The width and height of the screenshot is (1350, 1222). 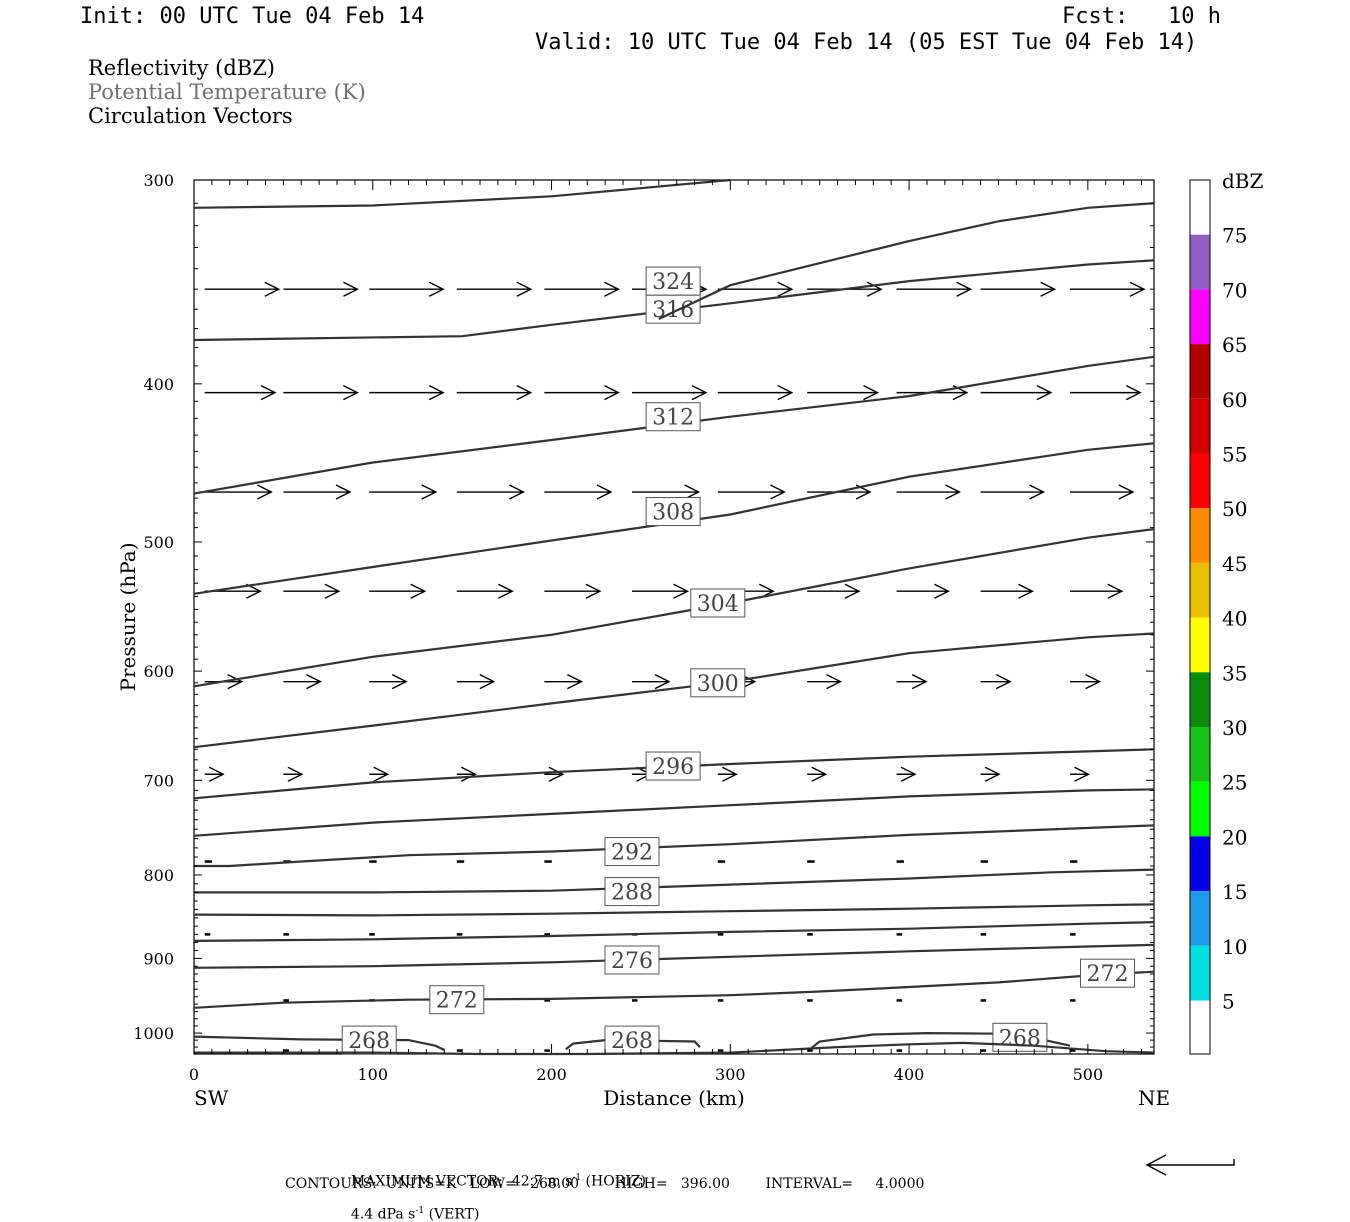 I want to click on y-tick-label: 300, so click(x=158, y=180).